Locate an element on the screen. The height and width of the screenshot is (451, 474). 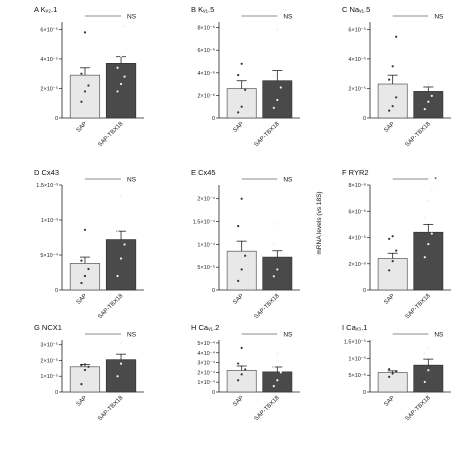
panel-title: G NCX1 is located at coordinates (48, 327).